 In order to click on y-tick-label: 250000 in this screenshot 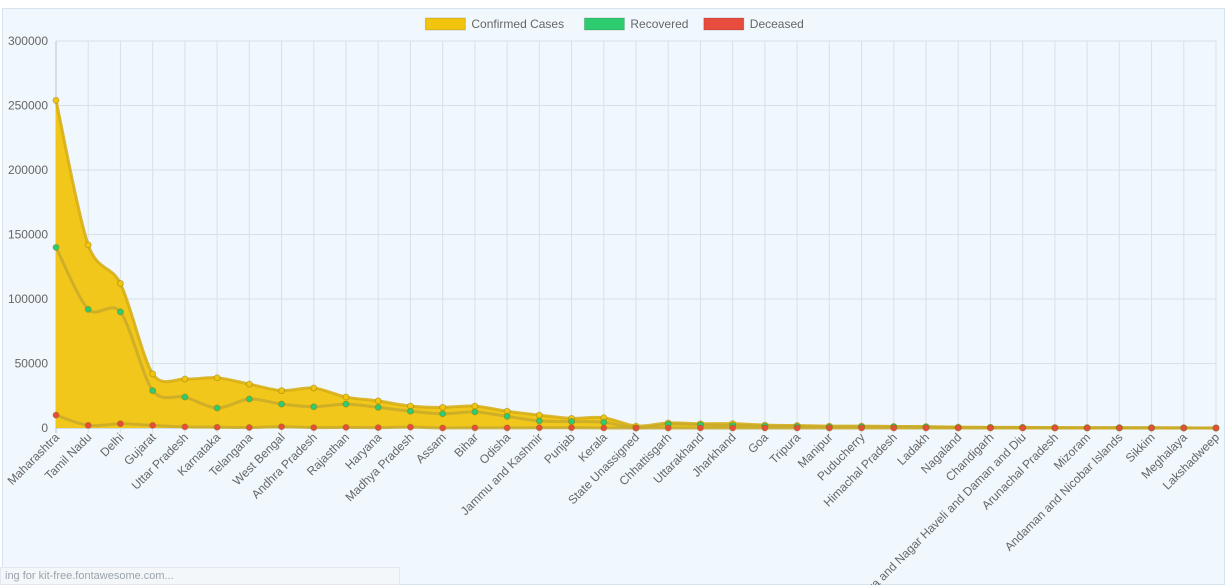, I will do `click(28, 106)`.